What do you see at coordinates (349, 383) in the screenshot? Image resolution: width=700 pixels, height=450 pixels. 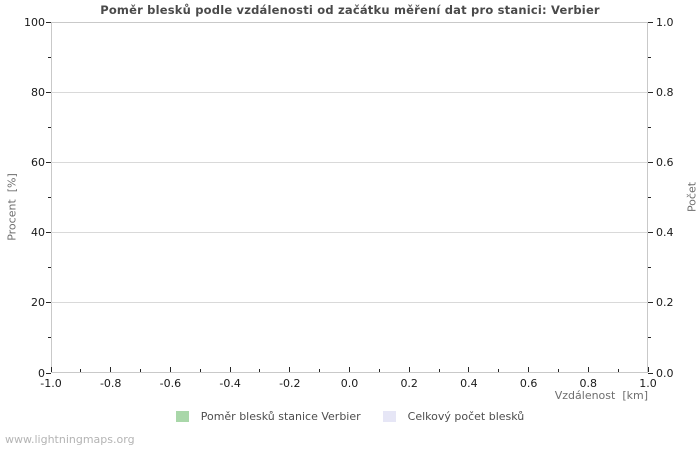 I see `x-axis-tick-label: 0.0` at bounding box center [349, 383].